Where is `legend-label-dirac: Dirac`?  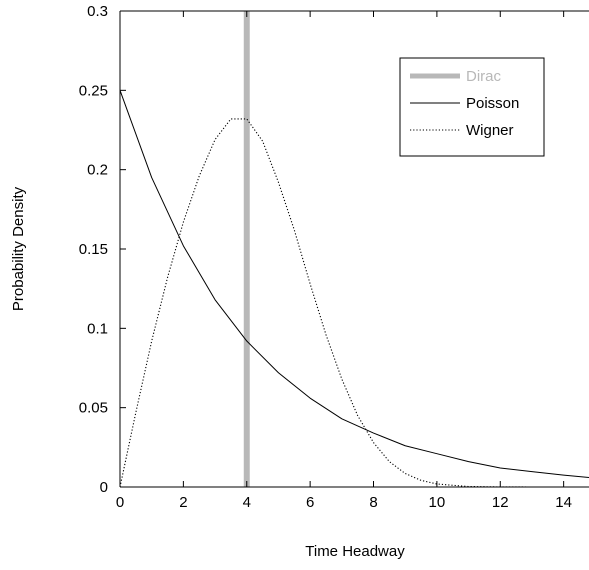
legend-label-dirac: Dirac is located at coordinates (484, 76).